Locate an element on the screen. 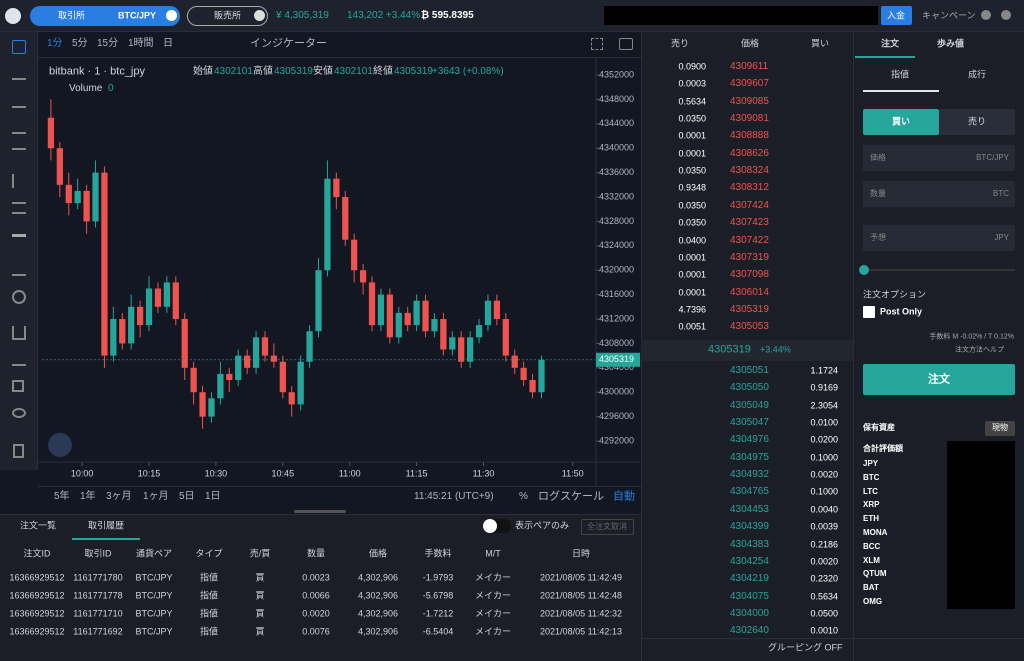 Image resolution: width=1024 pixels, height=661 pixels. interval: 1時間 is located at coordinates (141, 43).